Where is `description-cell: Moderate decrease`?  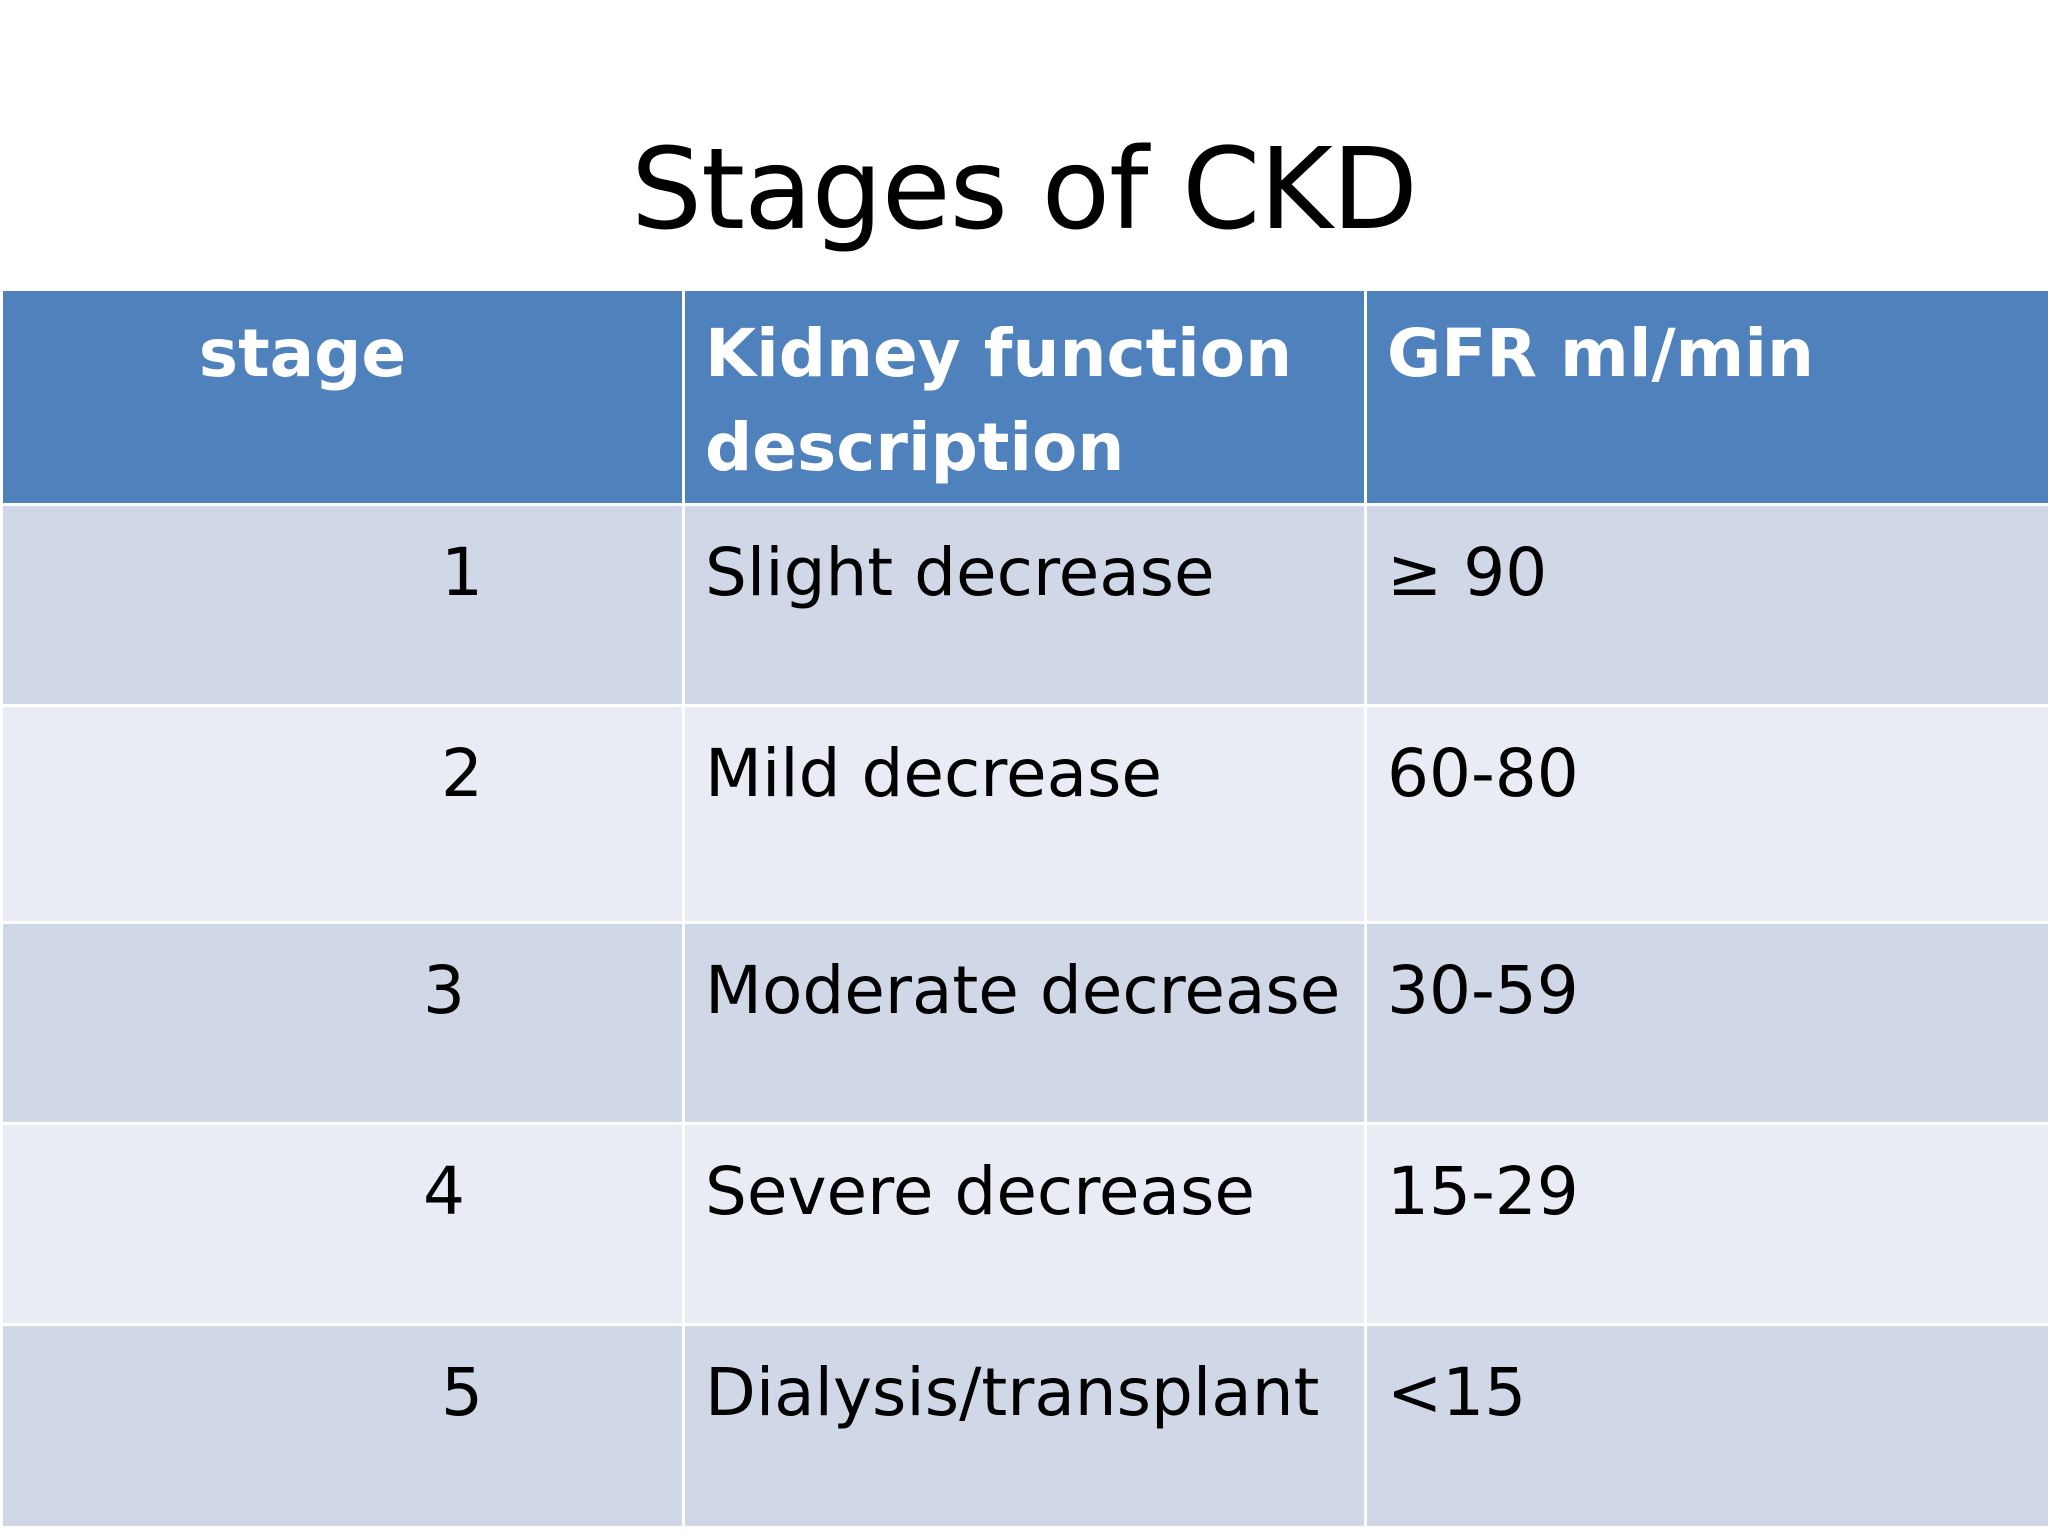 description-cell: Moderate decrease is located at coordinates (1024, 1023).